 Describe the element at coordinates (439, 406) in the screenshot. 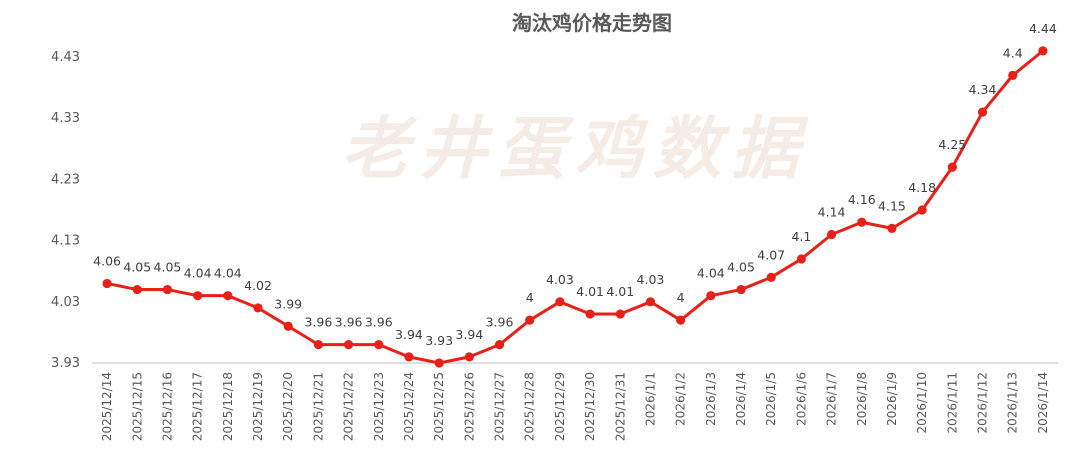

I see `x-tick-label-11: 2025/12/25` at that location.